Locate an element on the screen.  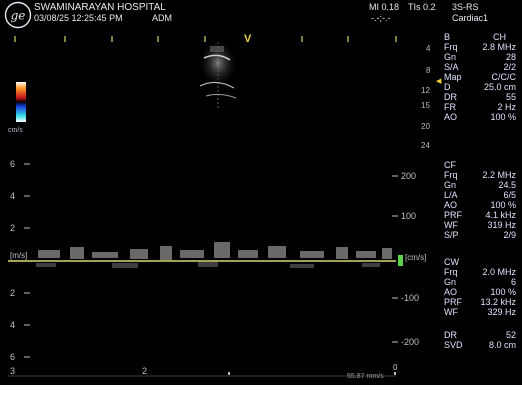
param-key: S/A is located at coordinates (451, 67).